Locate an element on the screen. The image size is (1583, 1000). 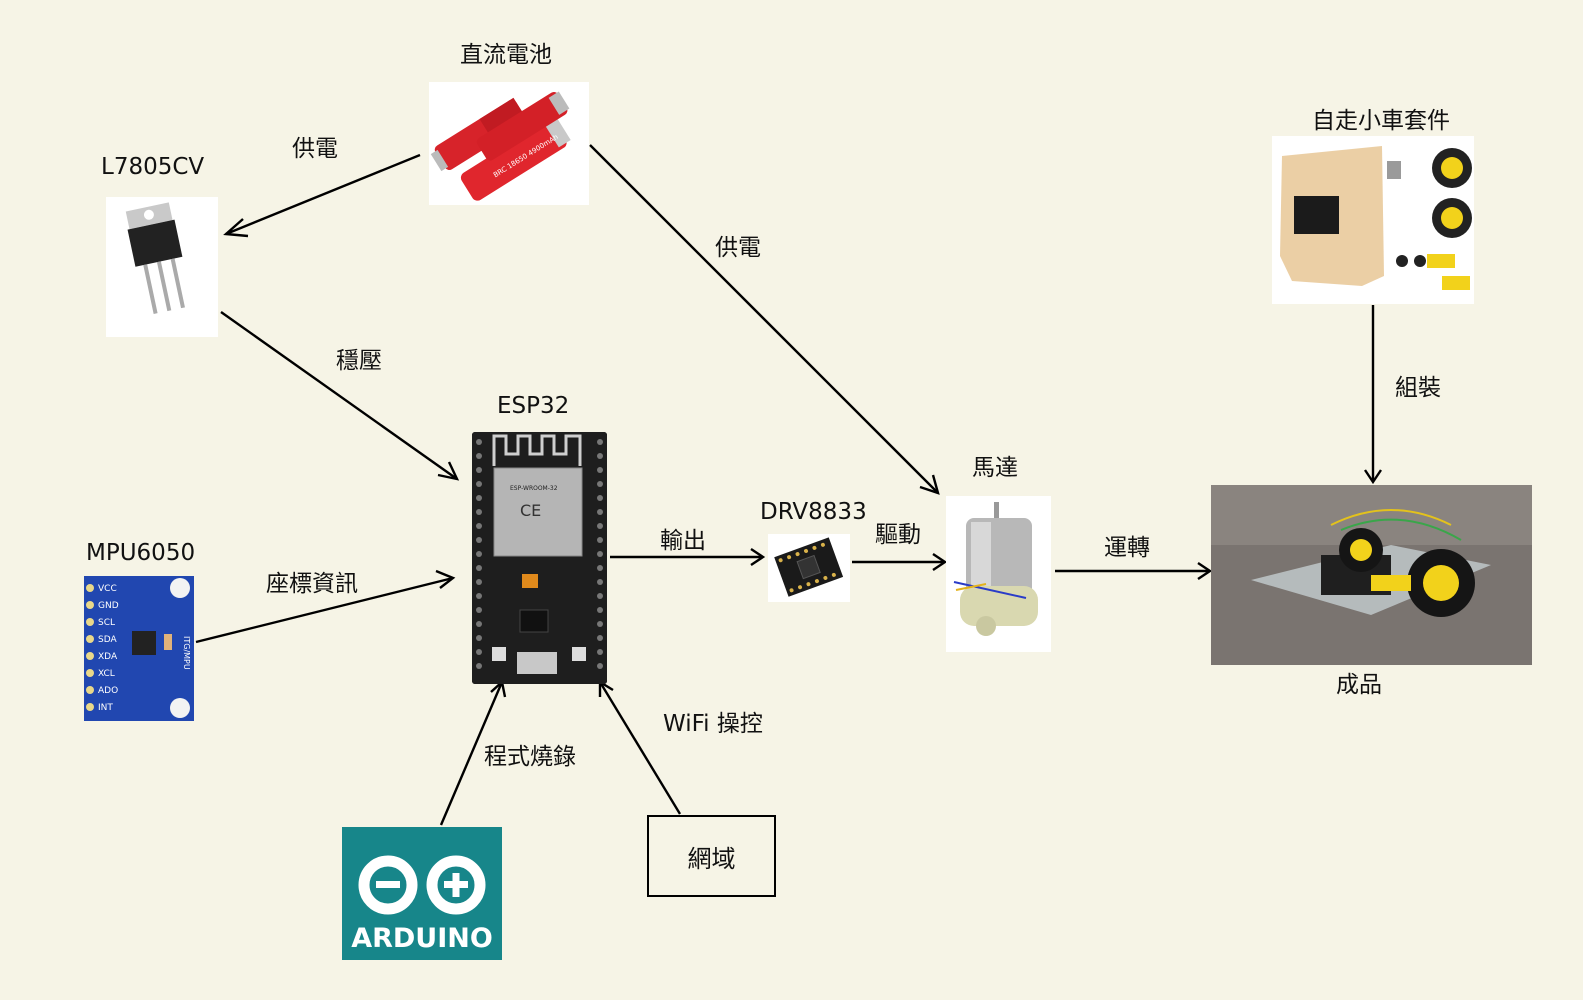
regulator-image is located at coordinates (162, 267).